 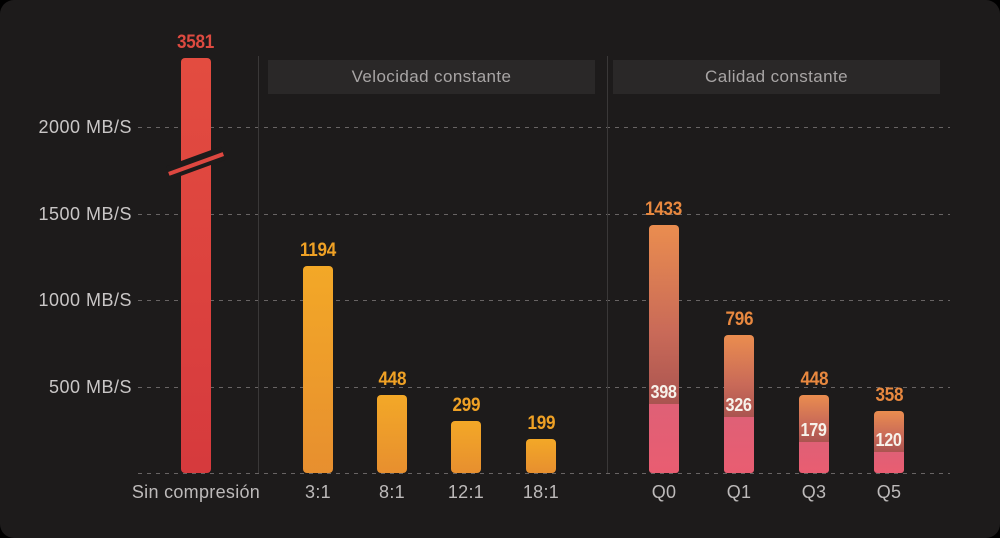 I want to click on section-header-velocidad-constante: Velocidad constante, so click(x=431, y=77).